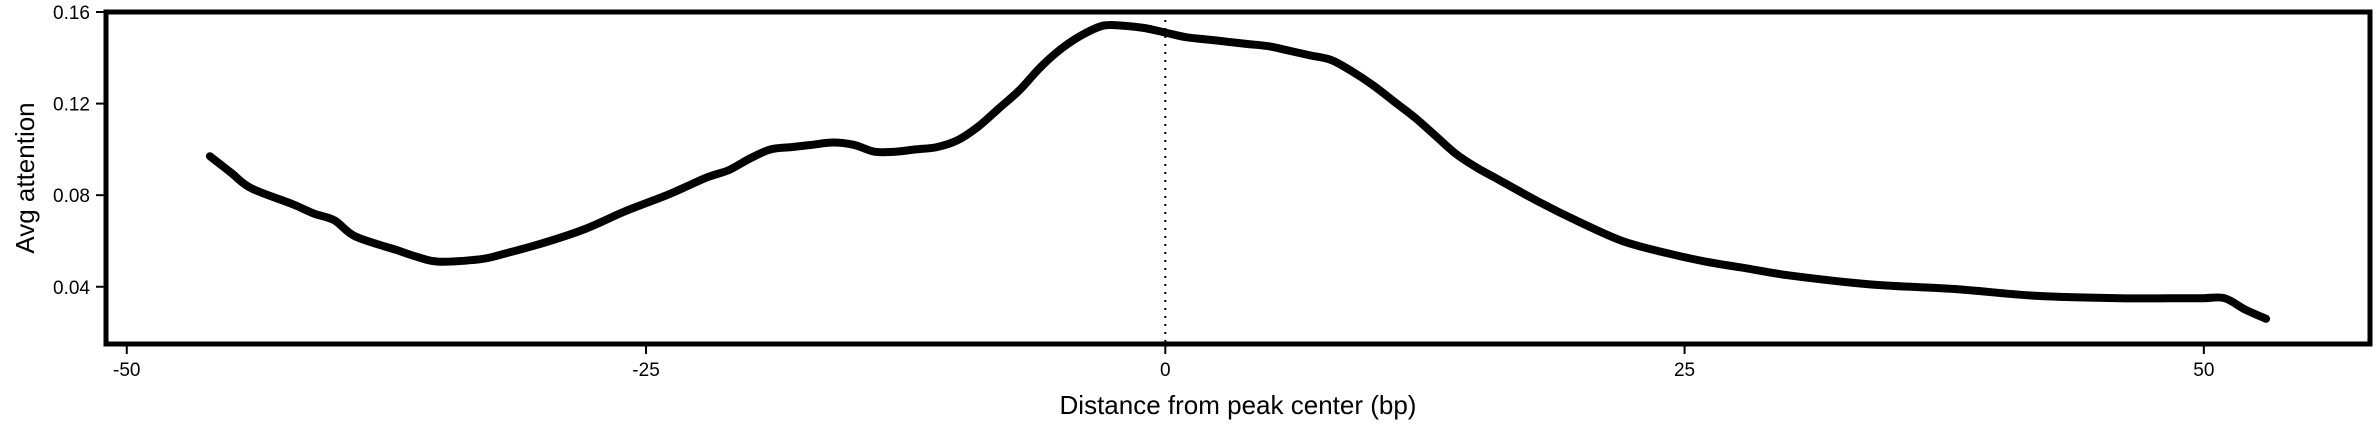 The height and width of the screenshot is (432, 2376). What do you see at coordinates (126, 370) in the screenshot?
I see `x-tick-label: -50` at bounding box center [126, 370].